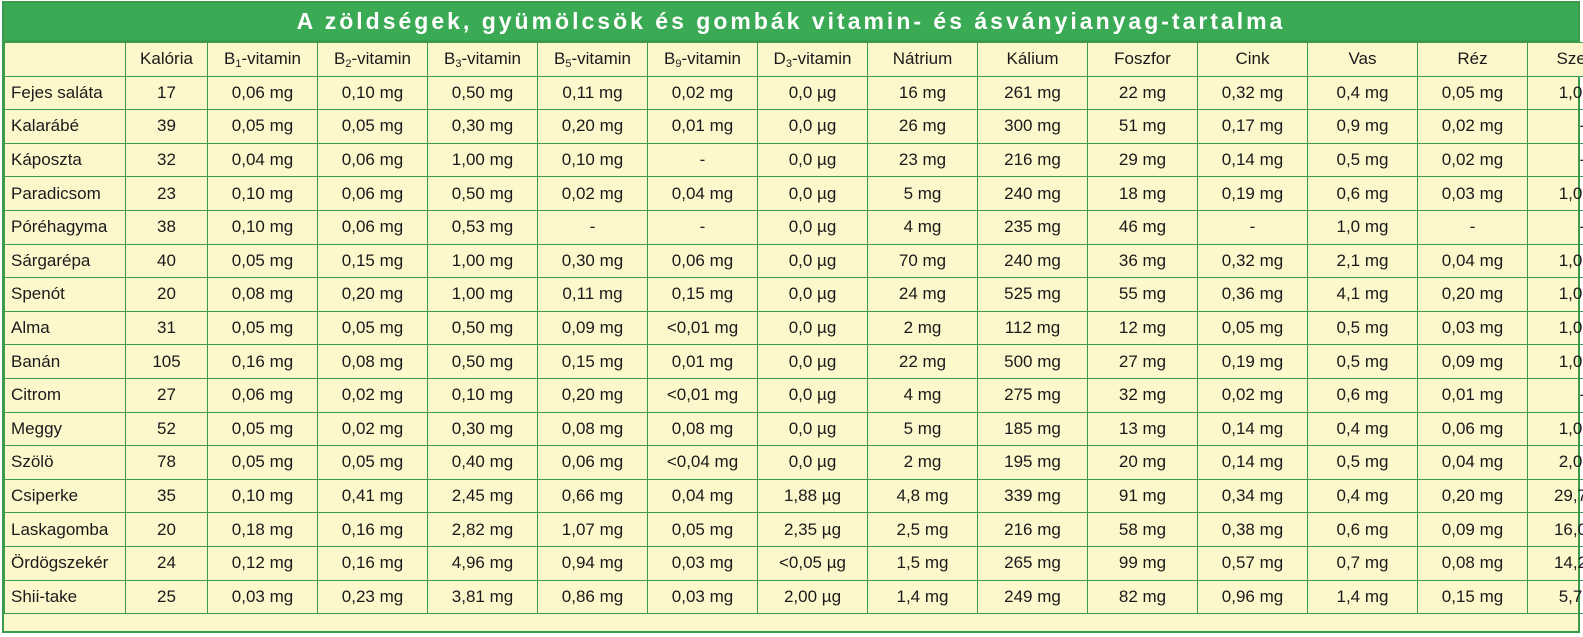 The image size is (1583, 637). What do you see at coordinates (262, 361) in the screenshot?
I see `table-cell: 0,16 mg` at bounding box center [262, 361].